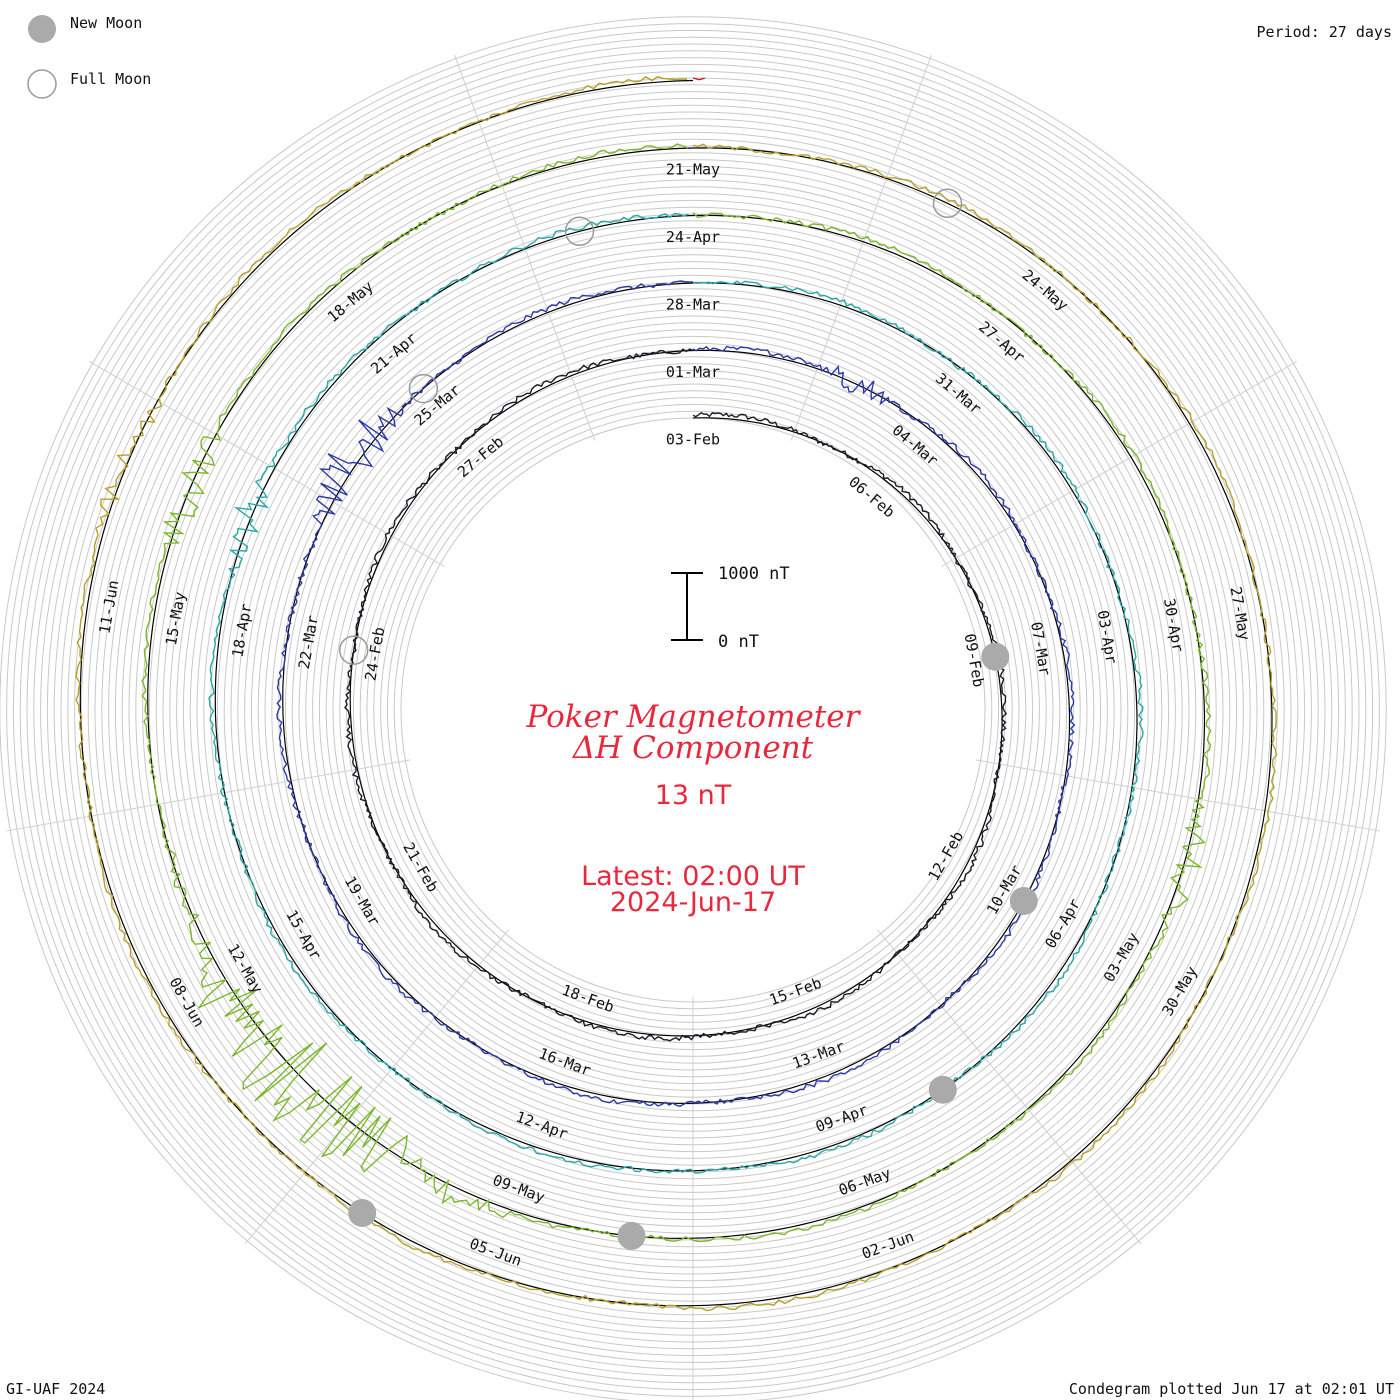  I want to click on date-label: 12-Apr, so click(541, 1125).